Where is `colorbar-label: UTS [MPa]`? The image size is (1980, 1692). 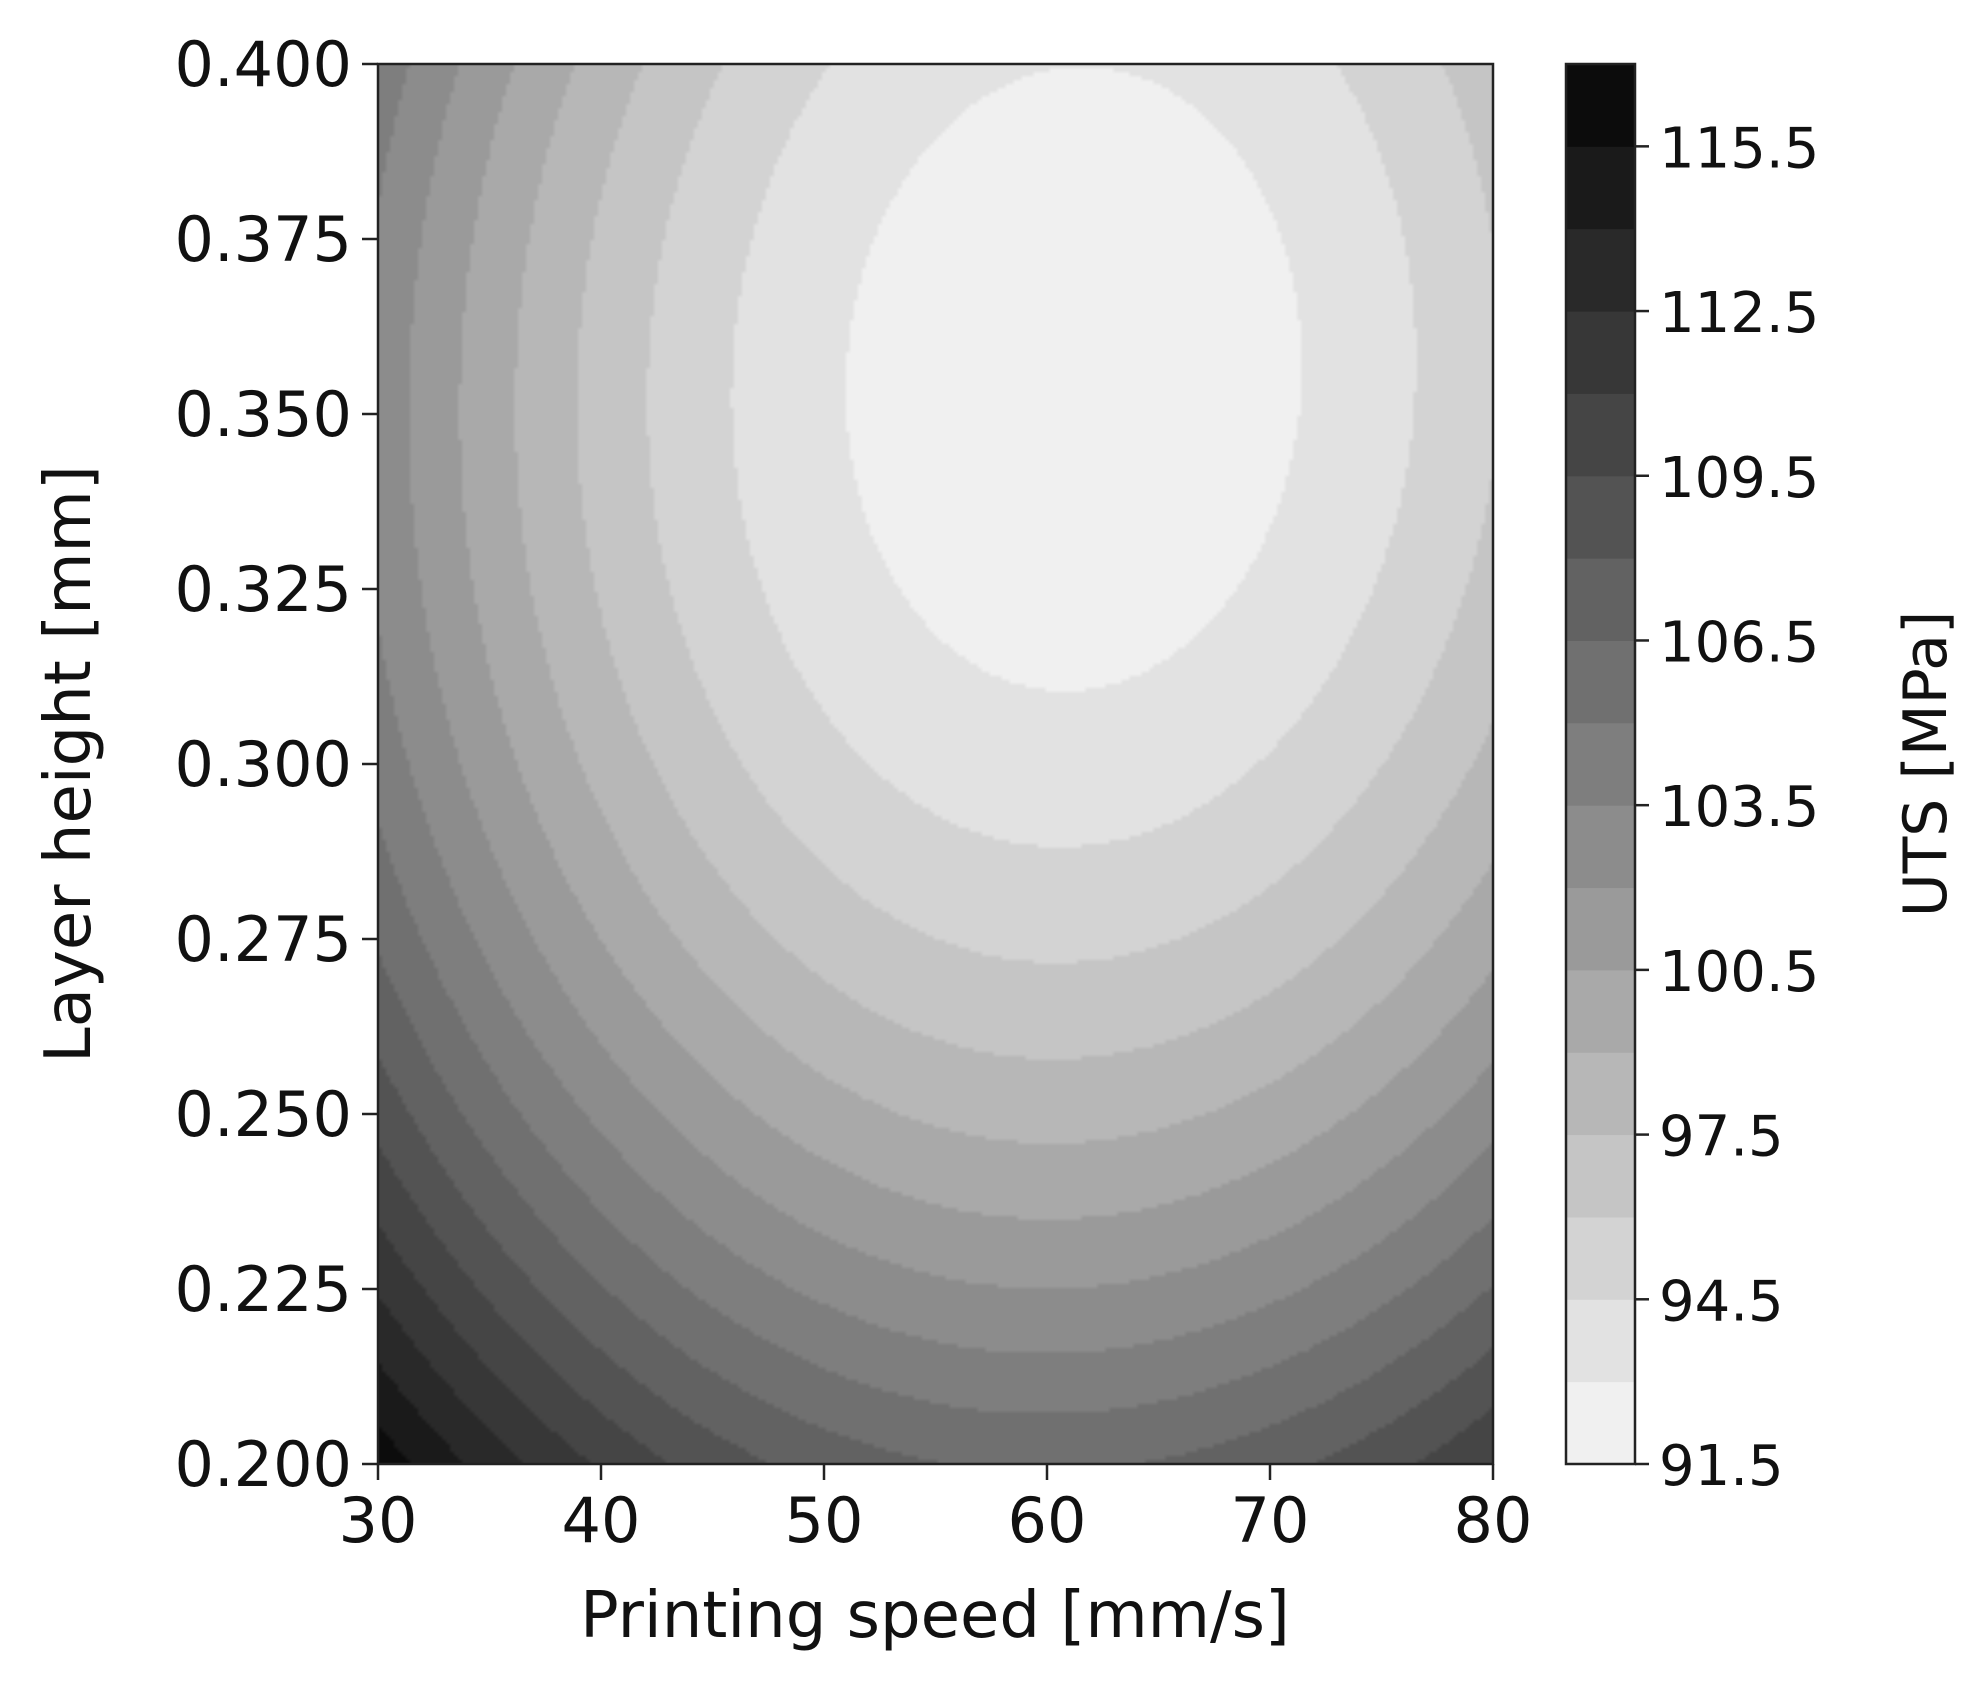
colorbar-label: UTS [MPa] is located at coordinates (1926, 764).